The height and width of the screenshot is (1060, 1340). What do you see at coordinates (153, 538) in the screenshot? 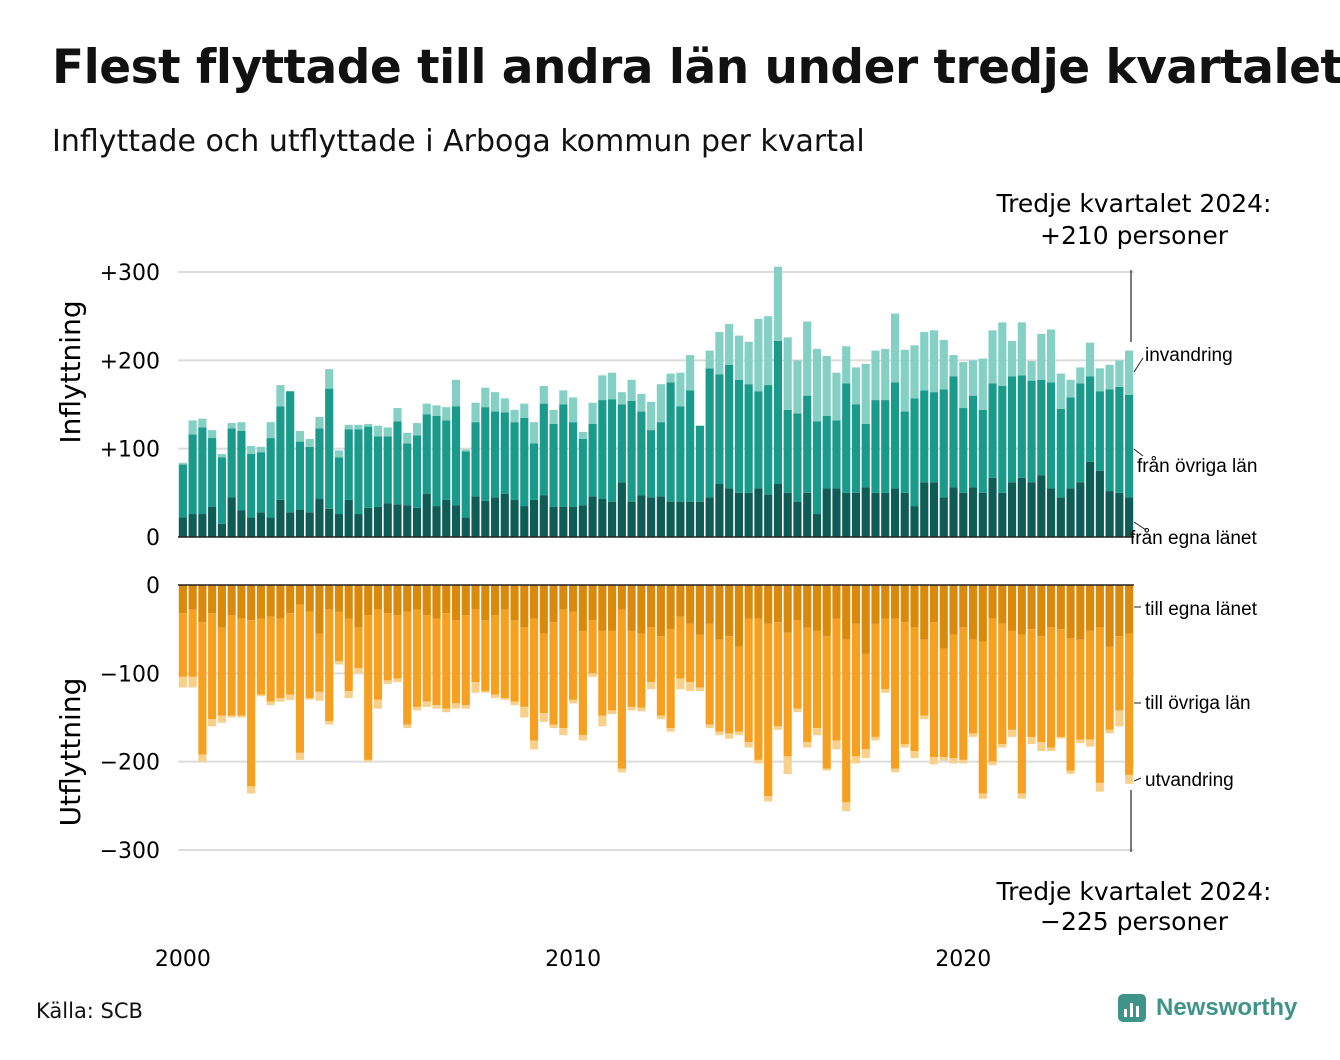
I see `y-tick-label: 0` at bounding box center [153, 538].